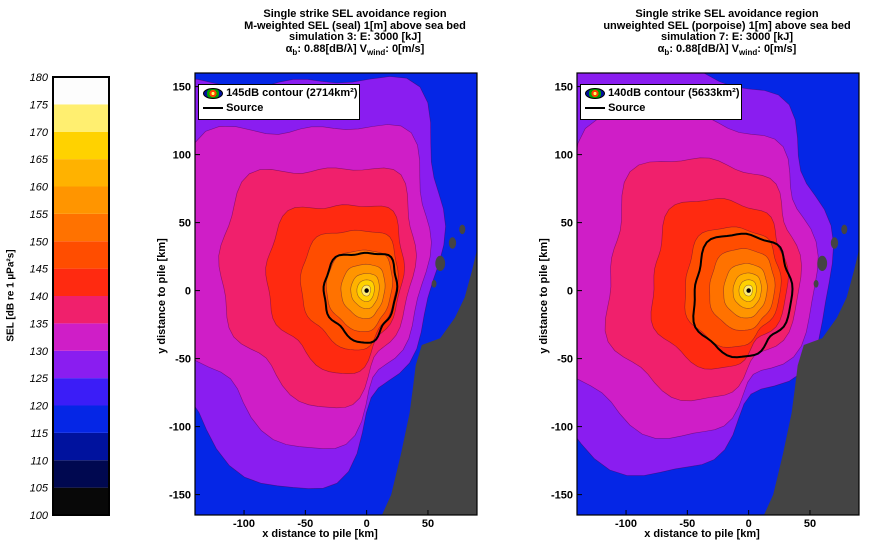 The image size is (882, 544). What do you see at coordinates (39, 407) in the screenshot?
I see `colorbar-tick-label: 120` at bounding box center [39, 407].